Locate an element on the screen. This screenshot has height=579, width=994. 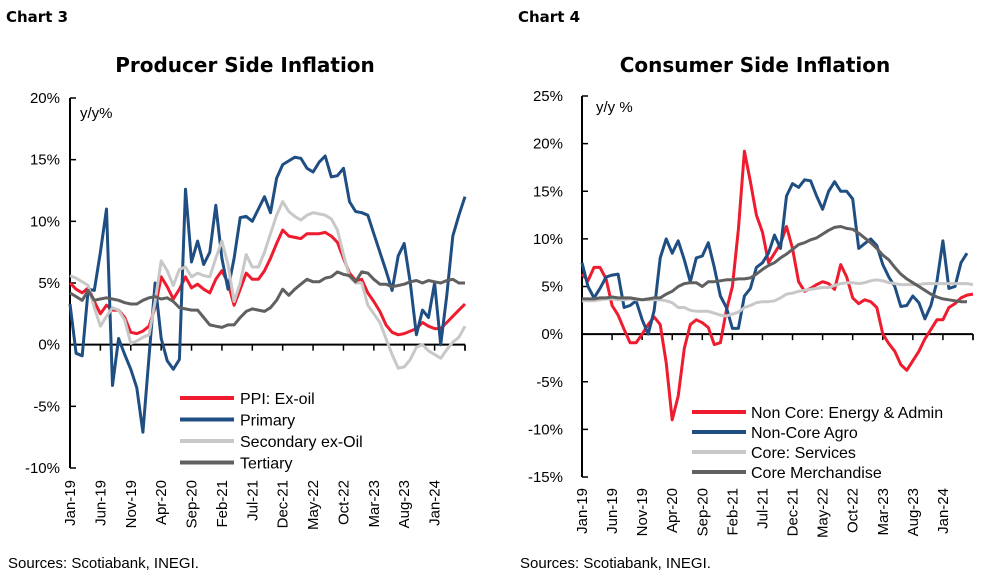
chart-title: Consumer Side Inflation is located at coordinates (755, 65).